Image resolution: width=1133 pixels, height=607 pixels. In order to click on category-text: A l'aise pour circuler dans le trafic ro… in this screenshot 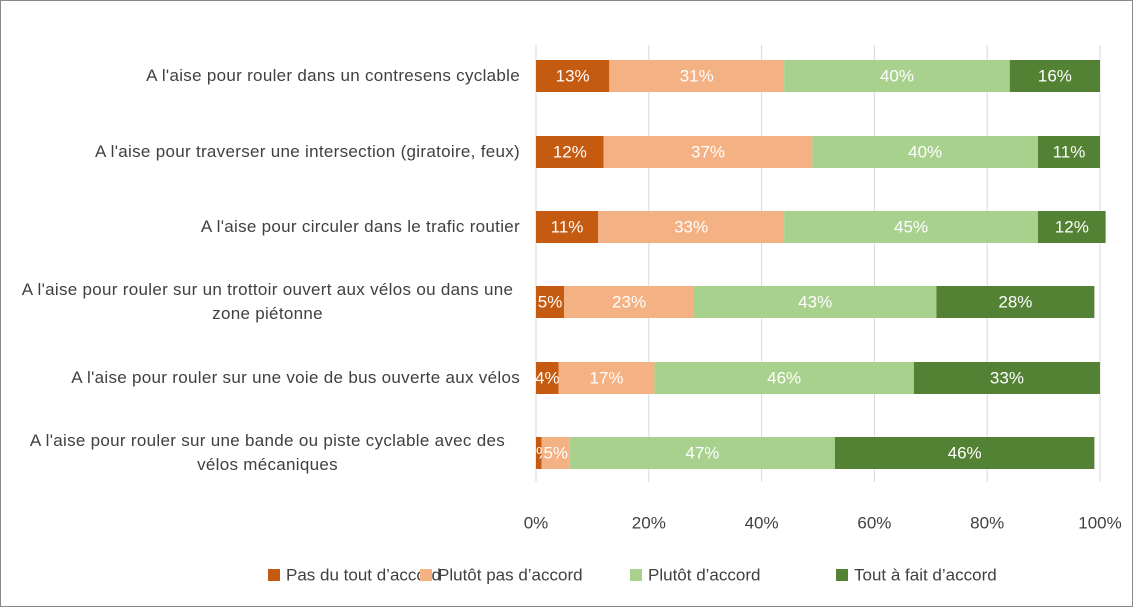, I will do `click(360, 226)`.